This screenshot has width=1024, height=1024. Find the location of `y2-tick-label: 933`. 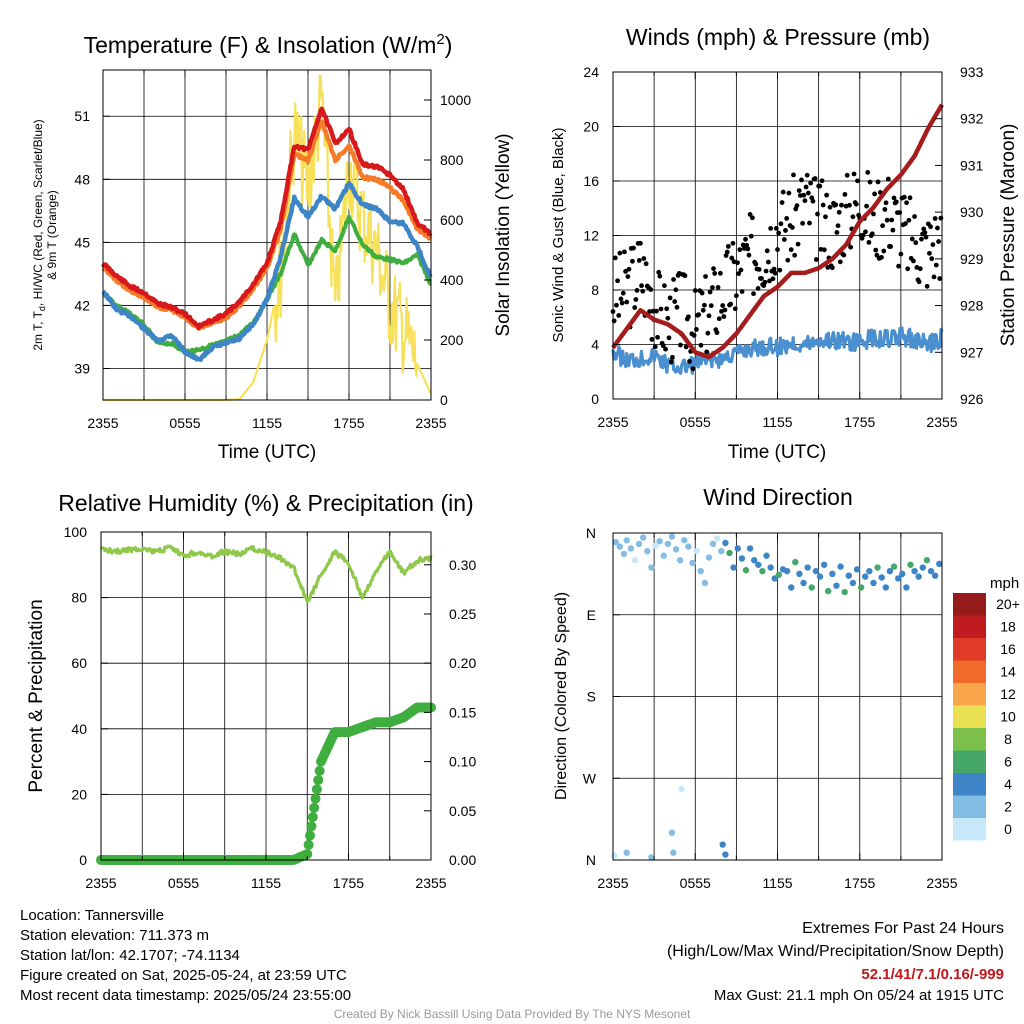

y2-tick-label: 933 is located at coordinates (972, 72).